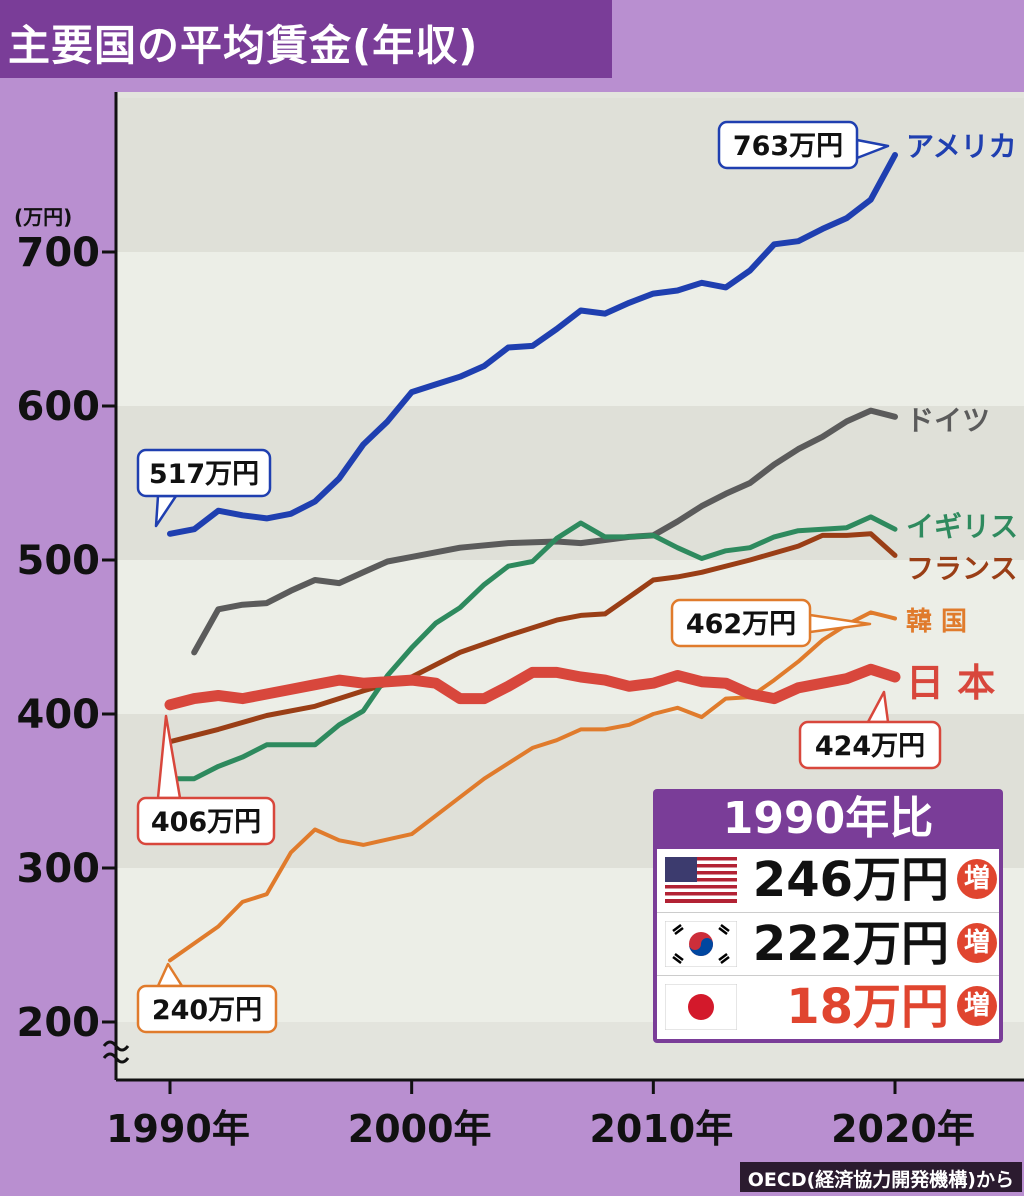 This screenshot has height=1196, width=1024. I want to click on comparison-row: 222万円 増, so click(828, 943).